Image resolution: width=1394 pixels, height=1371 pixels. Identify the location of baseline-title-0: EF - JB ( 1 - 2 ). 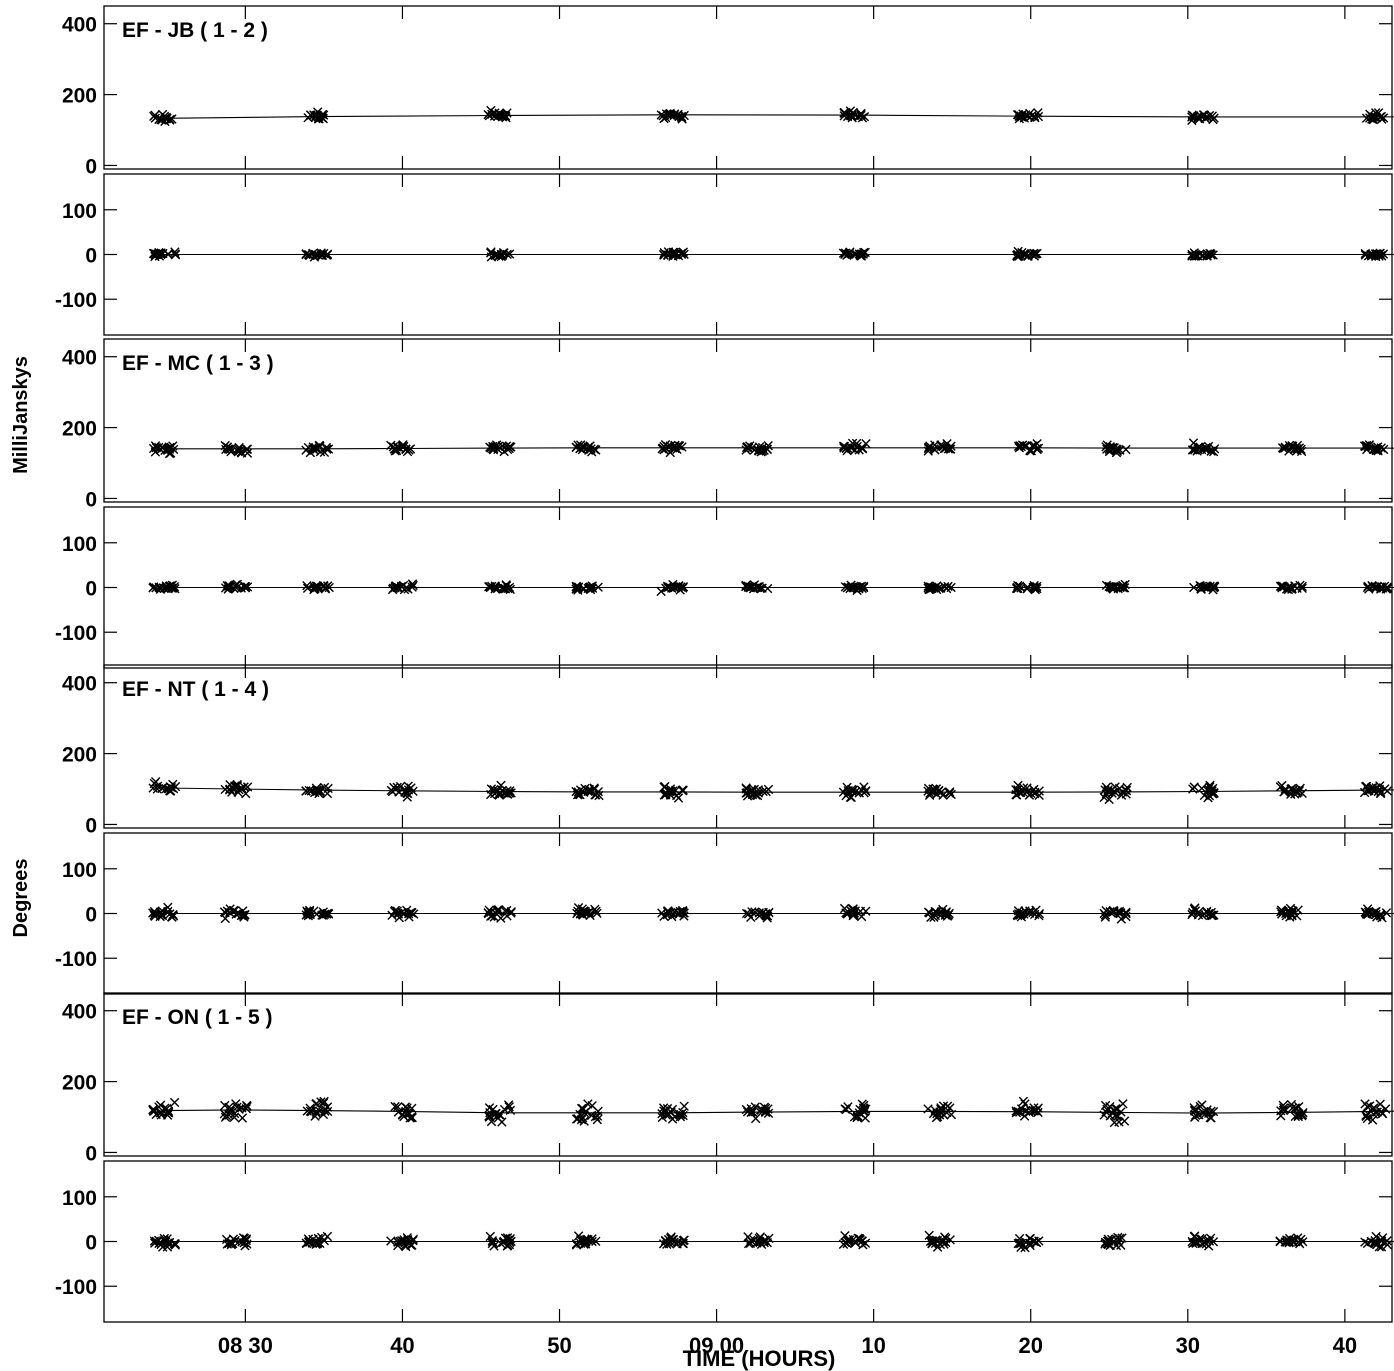
(195, 30).